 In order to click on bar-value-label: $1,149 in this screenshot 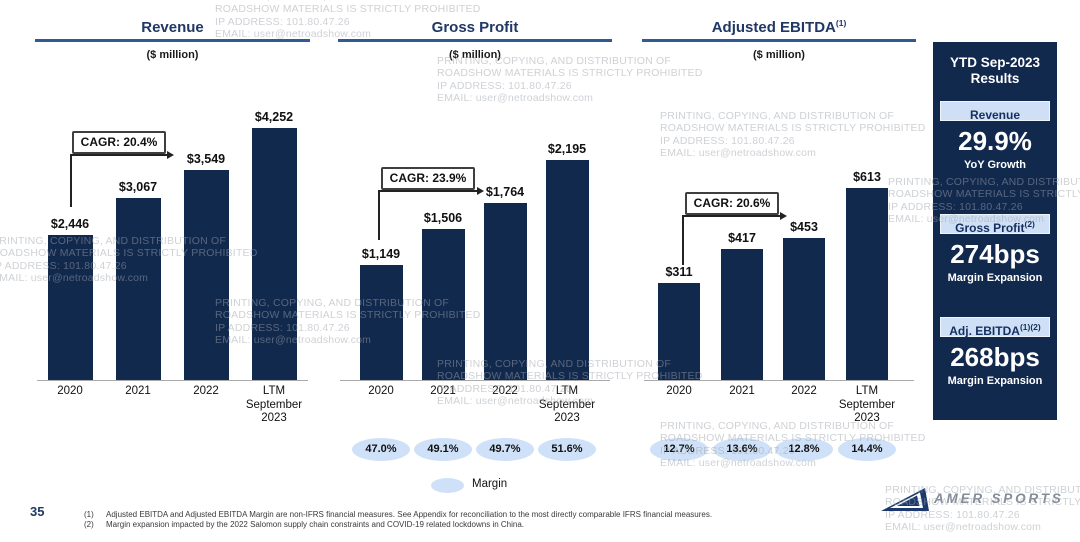, I will do `click(381, 254)`.